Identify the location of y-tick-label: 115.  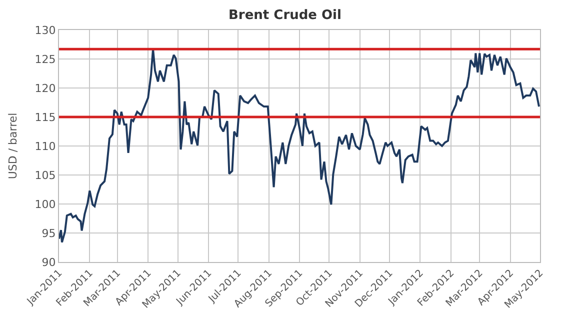
(45, 117).